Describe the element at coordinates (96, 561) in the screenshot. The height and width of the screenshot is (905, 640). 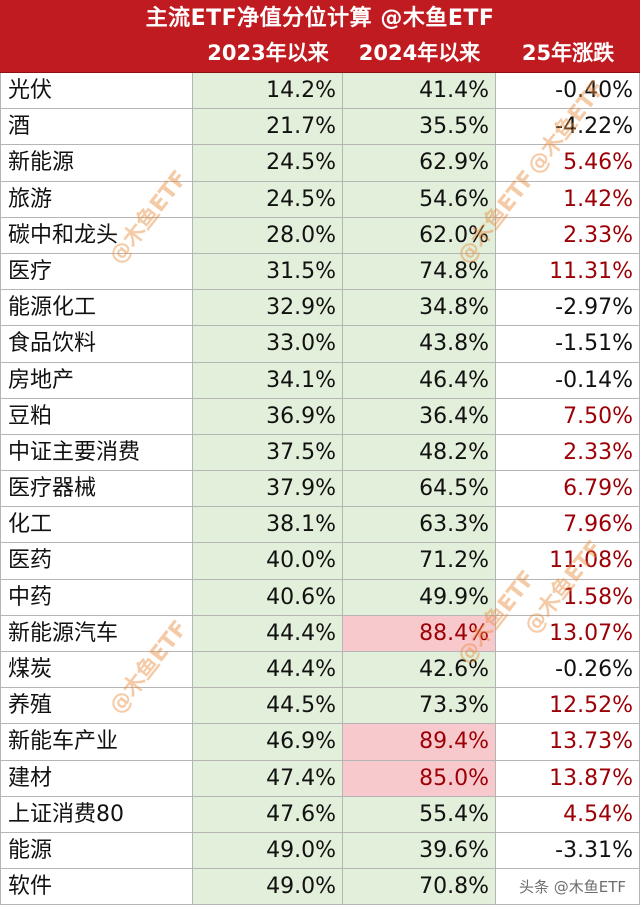
I see `cell-name: 医药` at that location.